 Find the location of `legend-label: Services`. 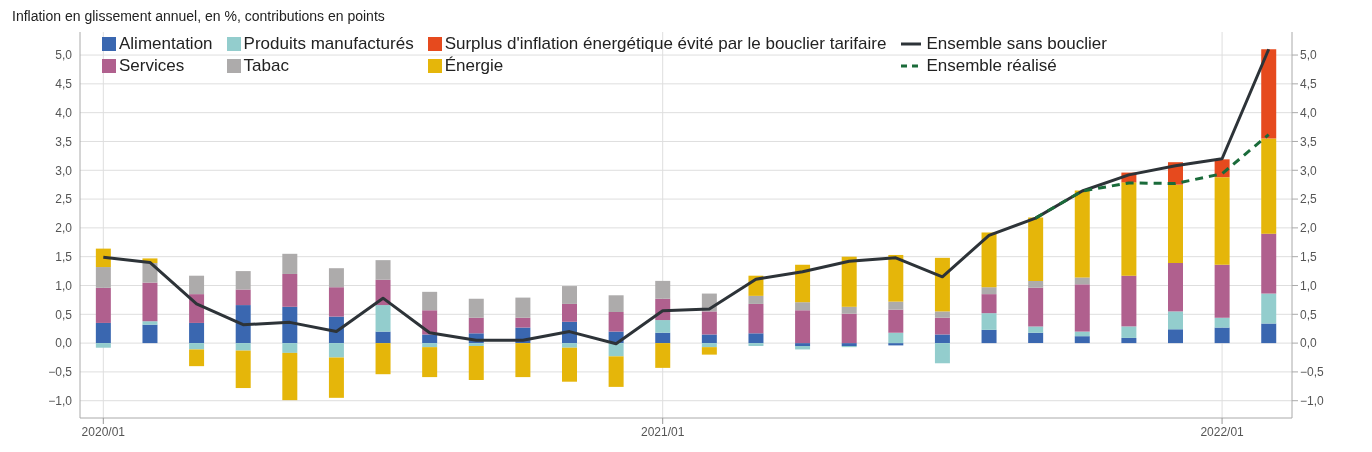

legend-label: Services is located at coordinates (152, 66).